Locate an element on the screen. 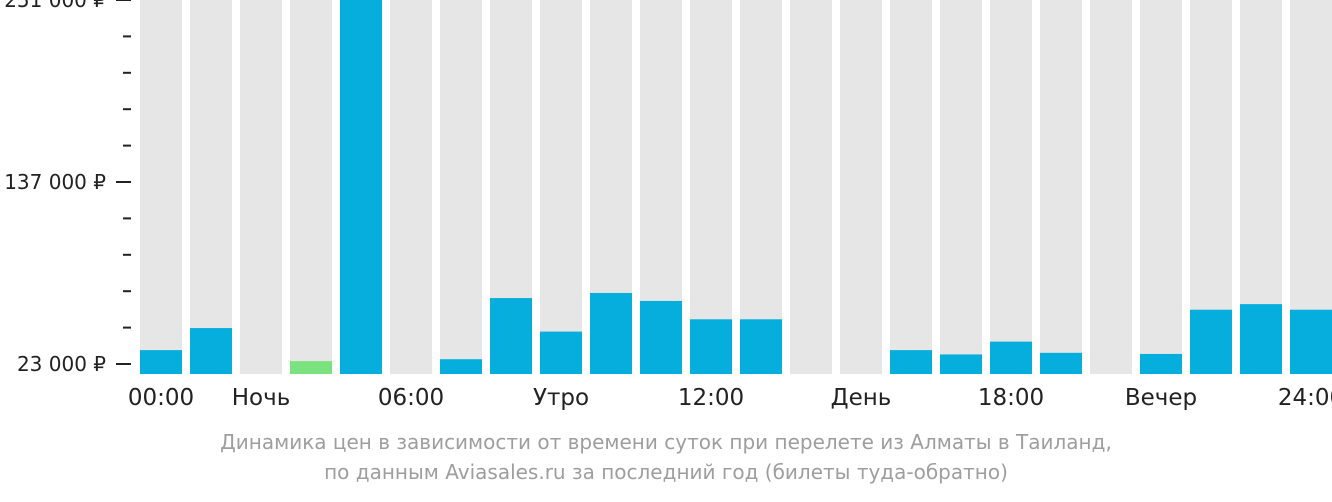  x-tick-label: 18:00 is located at coordinates (1011, 398).